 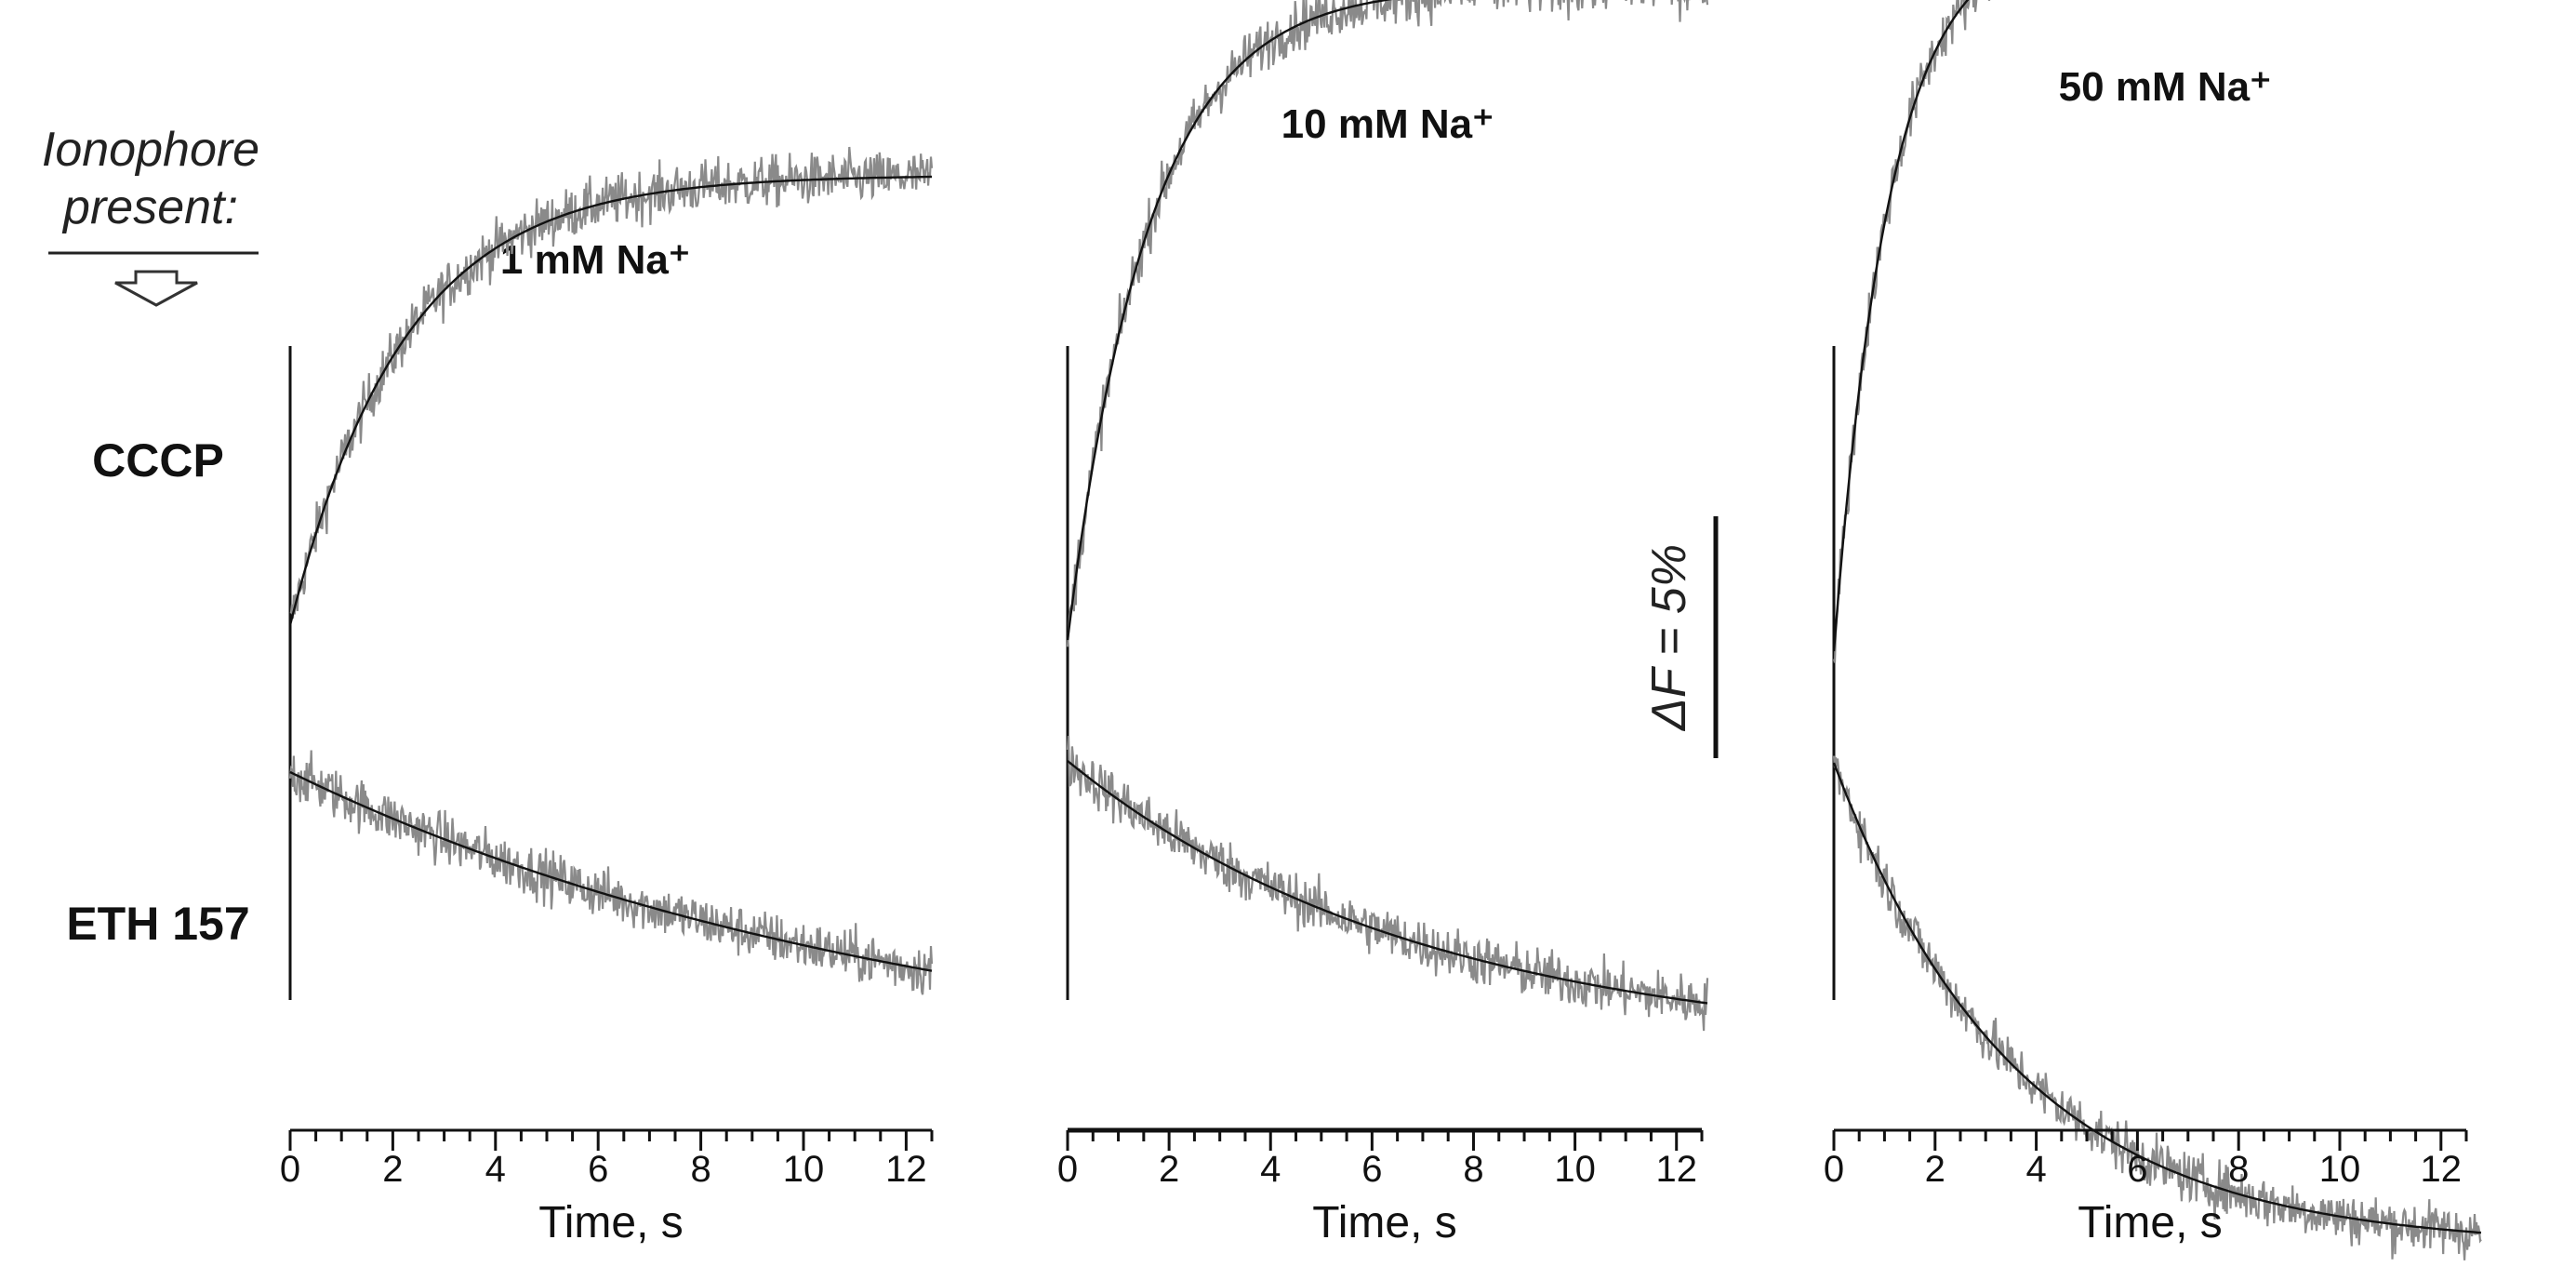 I want to click on scale-bar: ΔF = 5%, so click(x=1680, y=637).